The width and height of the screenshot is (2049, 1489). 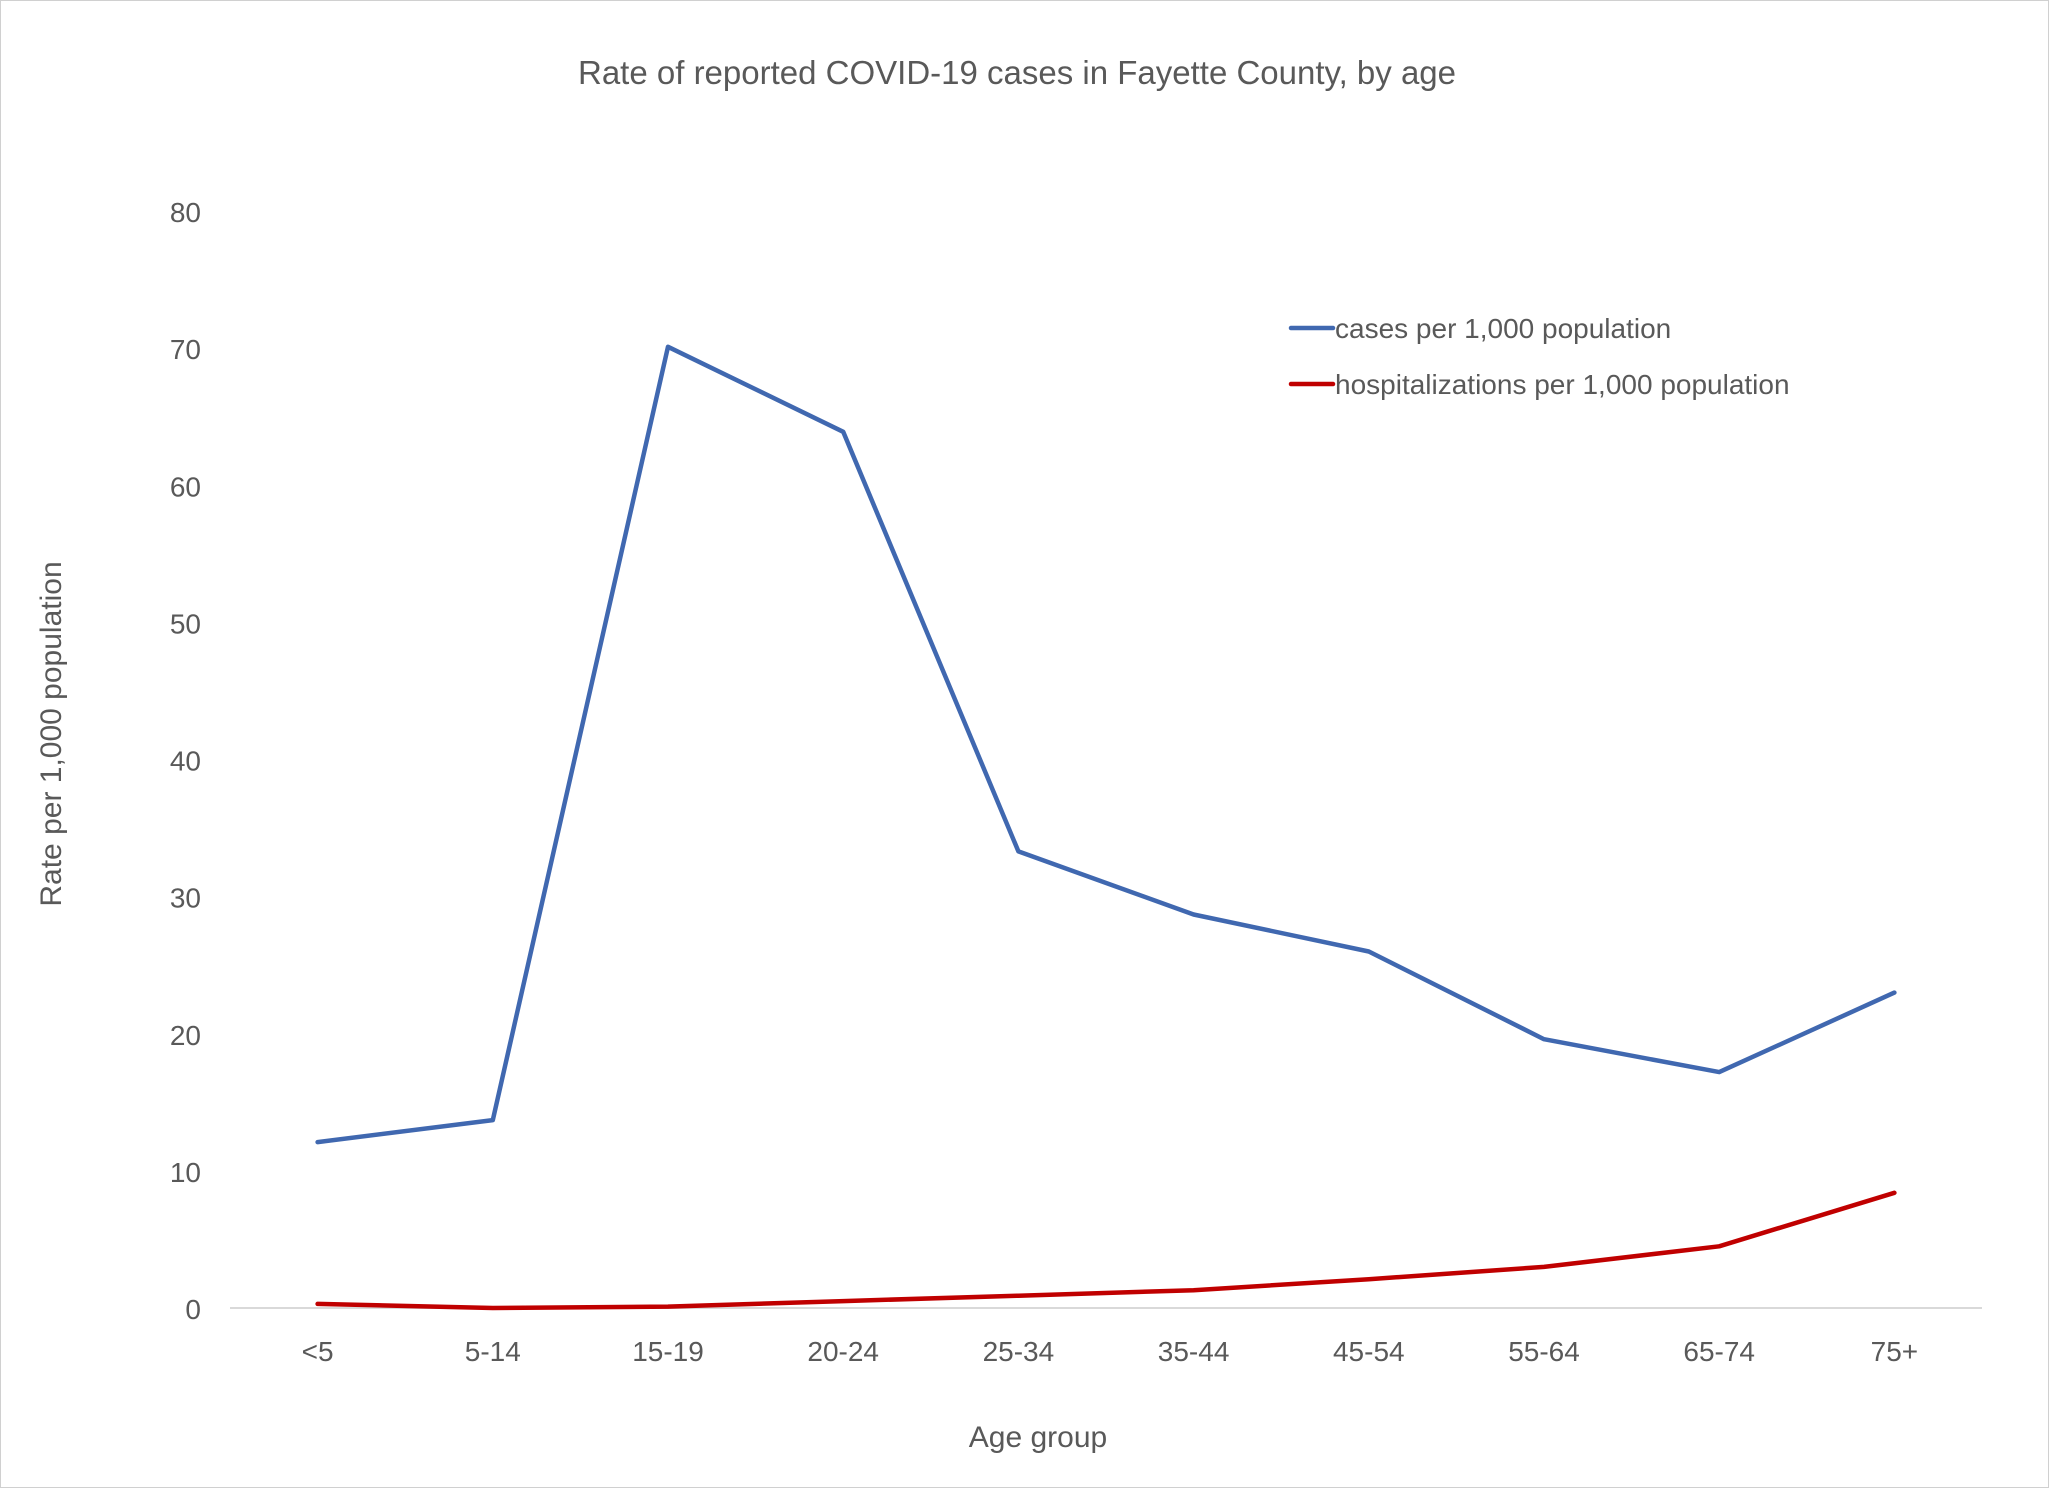 I want to click on y-tick-label: 0, so click(x=193, y=1309).